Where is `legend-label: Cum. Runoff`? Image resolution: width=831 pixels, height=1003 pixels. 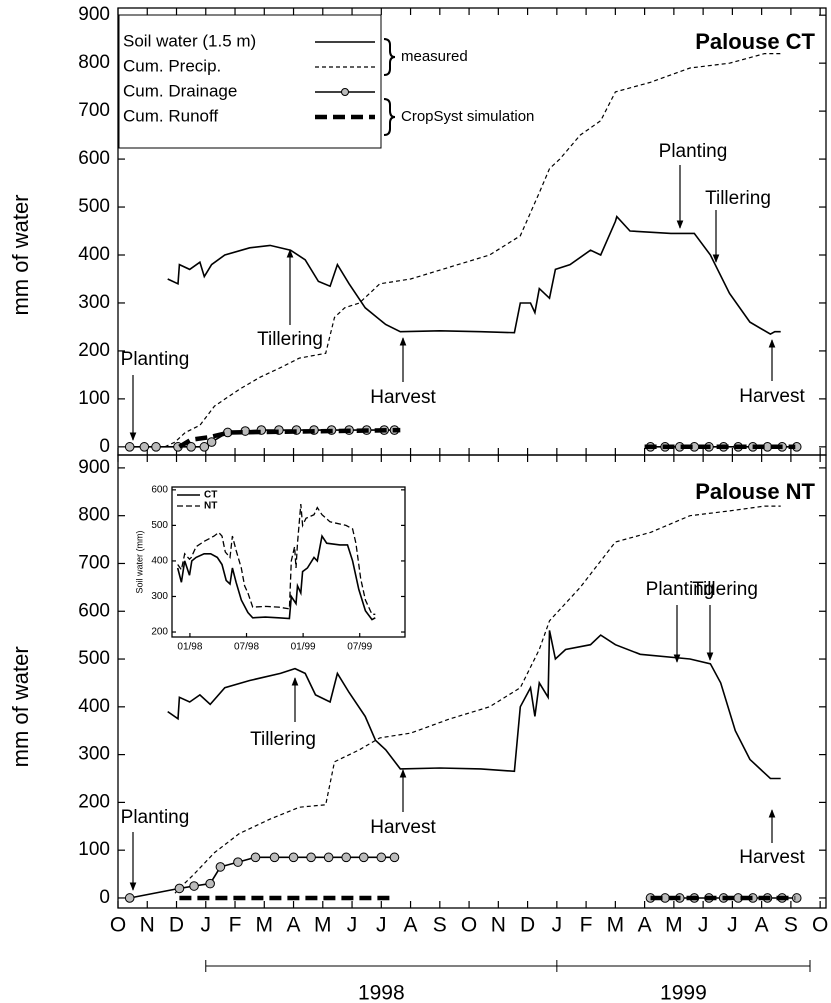
legend-label: Cum. Runoff is located at coordinates (170, 115).